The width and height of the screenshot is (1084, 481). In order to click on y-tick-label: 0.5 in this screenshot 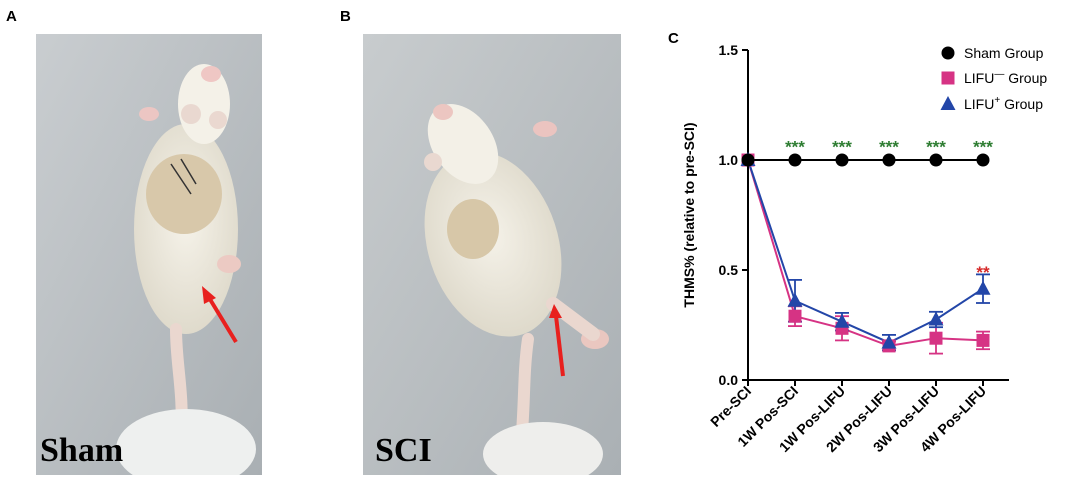, I will do `click(729, 270)`.